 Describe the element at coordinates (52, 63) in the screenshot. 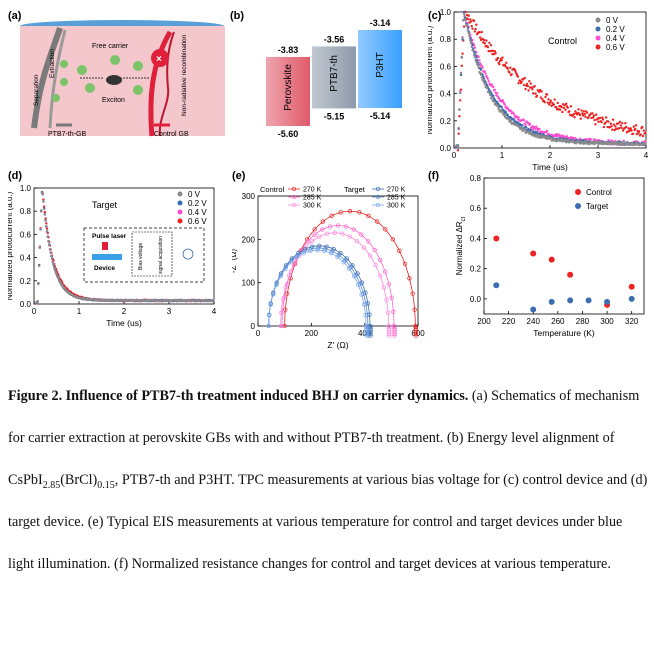

I see `extraction-label: Extraction` at that location.